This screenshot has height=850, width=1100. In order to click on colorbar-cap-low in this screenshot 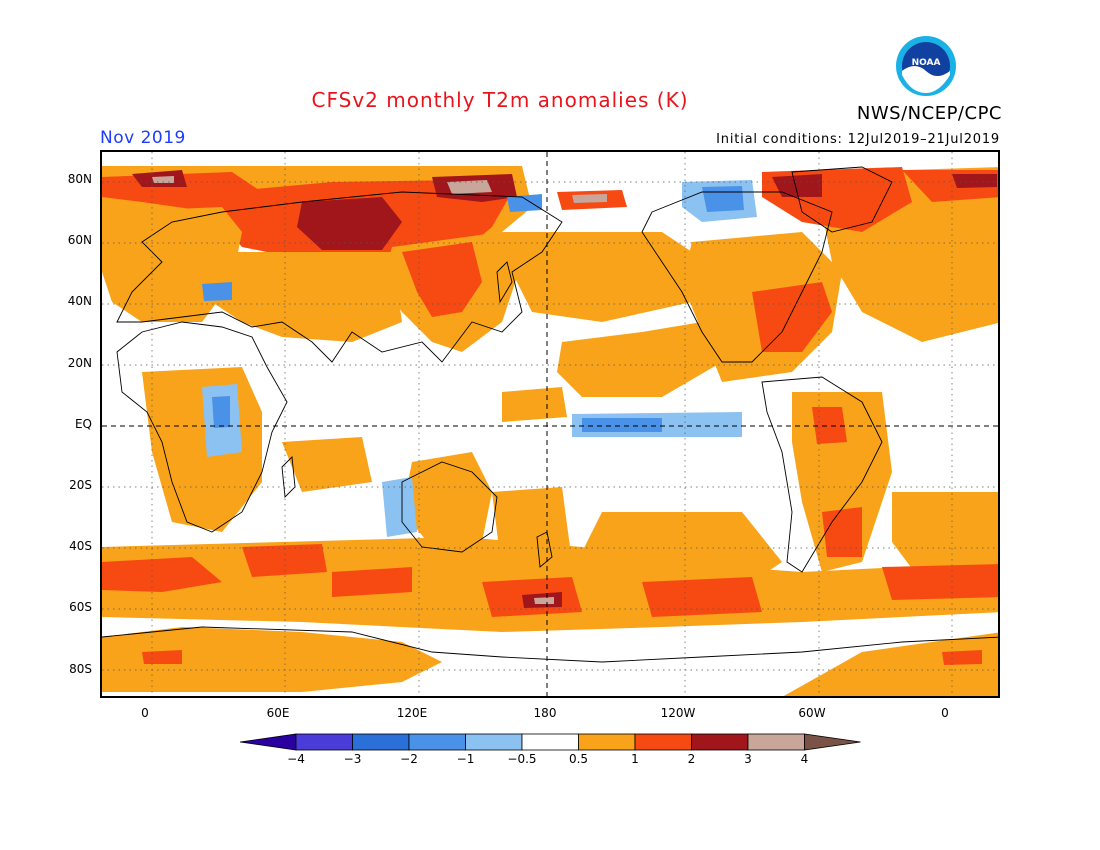, I will do `click(268, 742)`.